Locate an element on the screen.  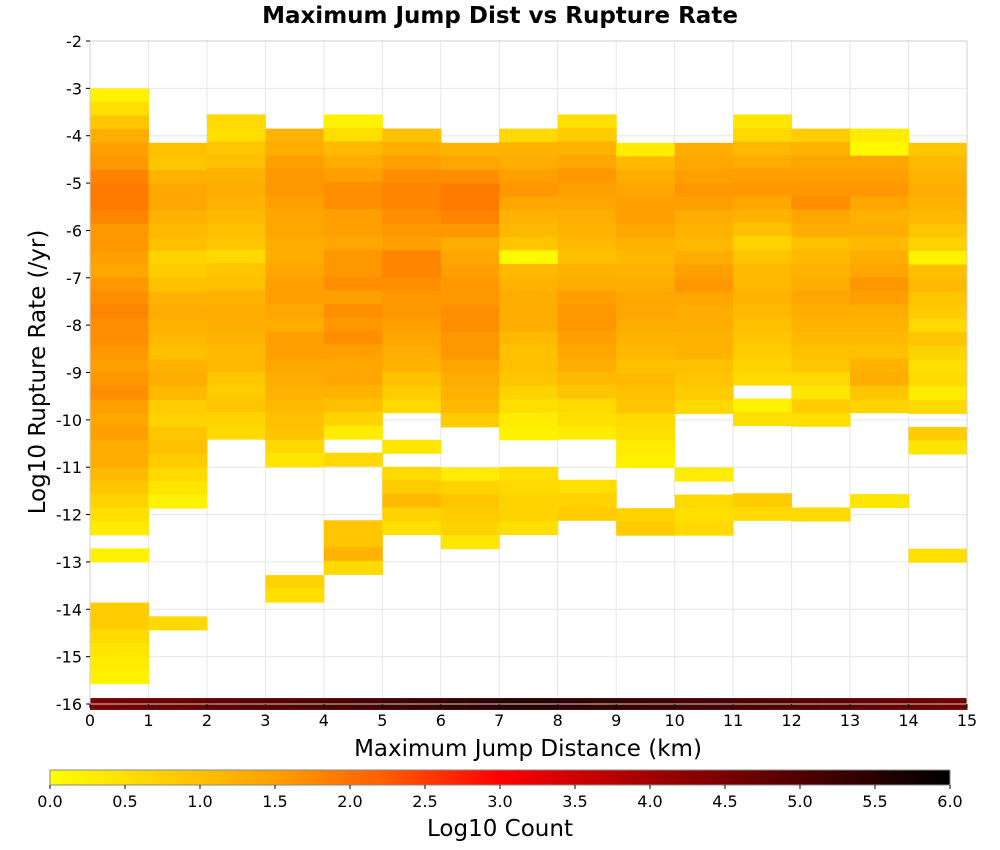
y-tick-label: -6 is located at coordinates (74, 230).